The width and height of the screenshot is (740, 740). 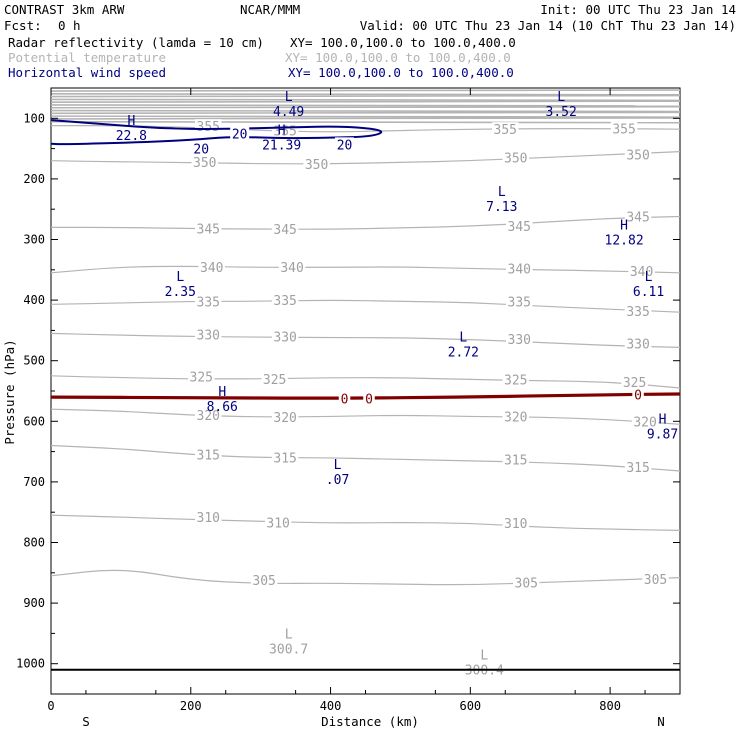 I want to click on theta-contour-label: 350, so click(x=637, y=156).